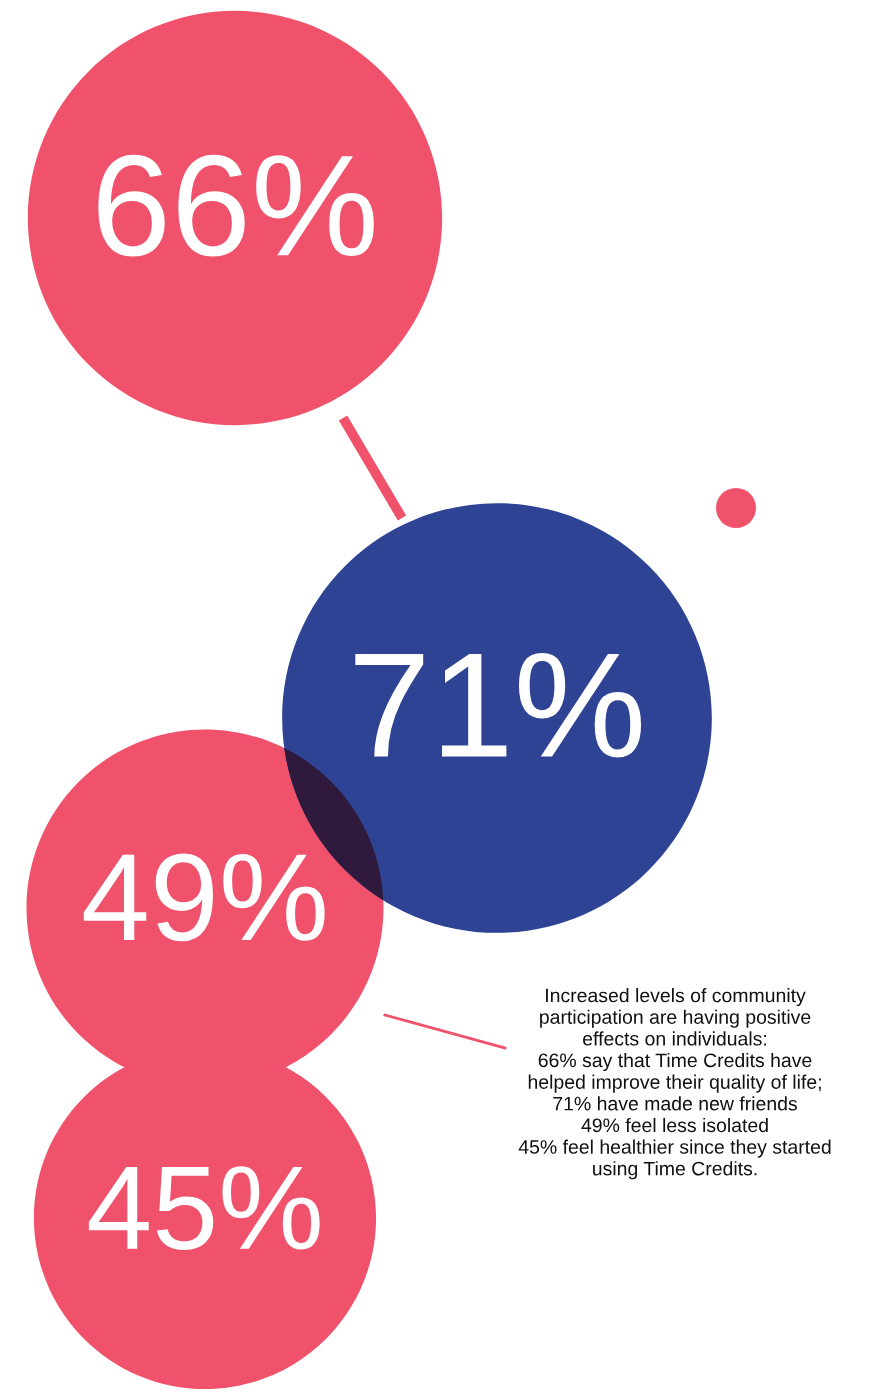 The width and height of the screenshot is (876, 1397). Describe the element at coordinates (498, 705) in the screenshot. I see `data-label: 71%` at that location.